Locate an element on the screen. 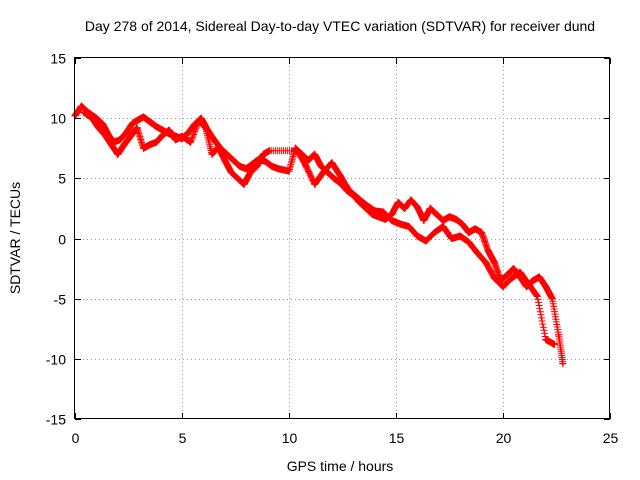 Image resolution: width=640 pixels, height=480 pixels. x-axis-title: GPS time / hours is located at coordinates (340, 466).